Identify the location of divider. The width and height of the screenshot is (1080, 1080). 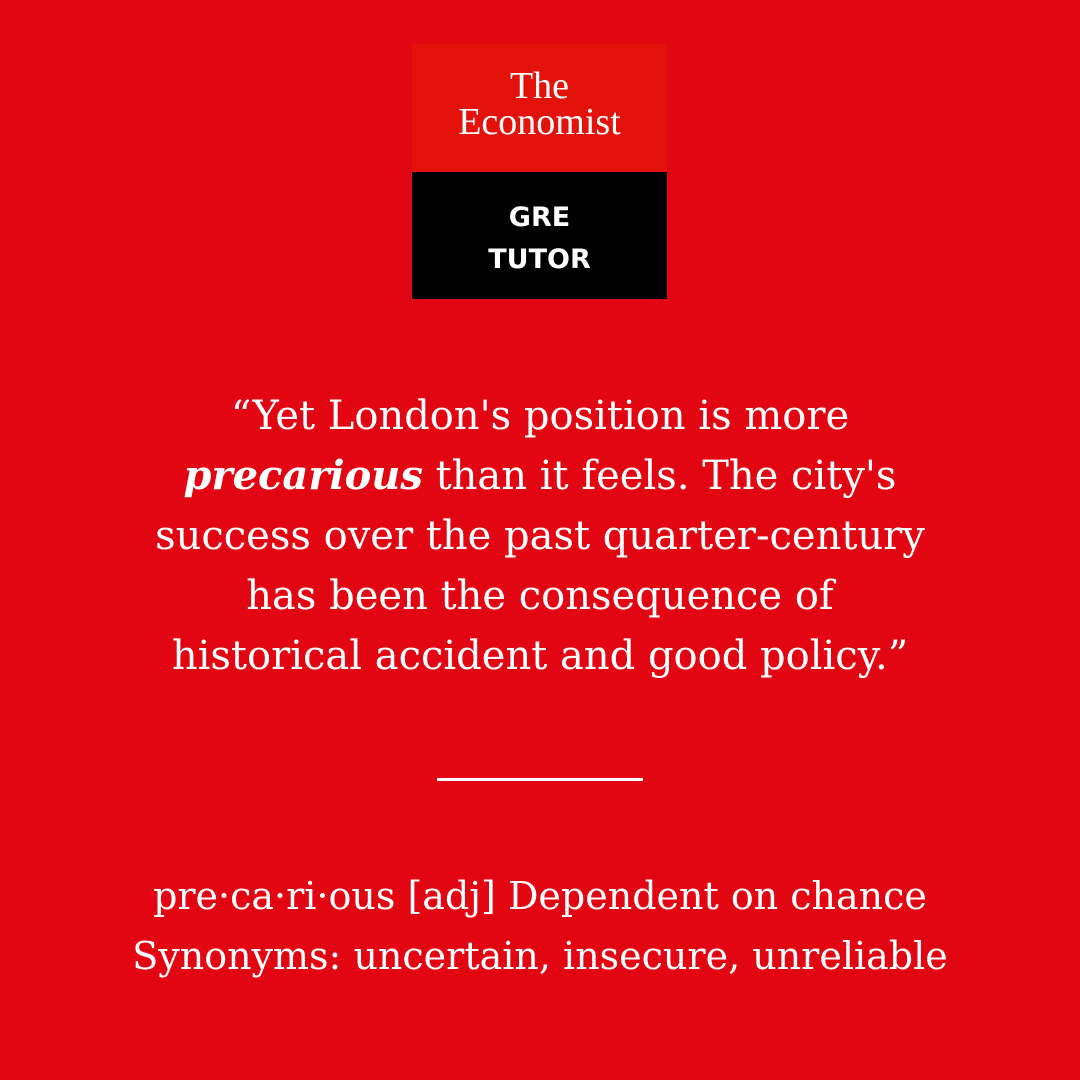
(540, 779).